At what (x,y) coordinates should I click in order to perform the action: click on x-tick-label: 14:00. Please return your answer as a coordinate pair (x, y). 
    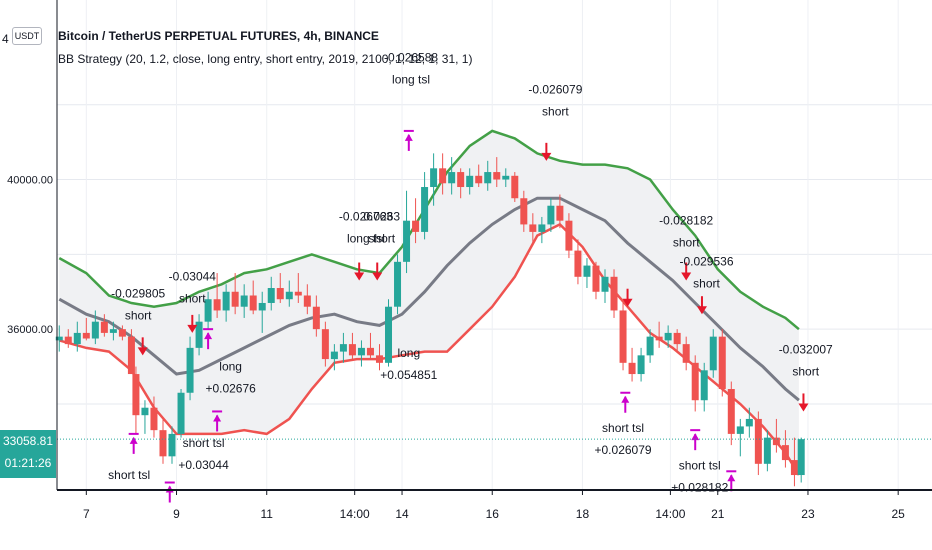
    Looking at the image, I should click on (670, 514).